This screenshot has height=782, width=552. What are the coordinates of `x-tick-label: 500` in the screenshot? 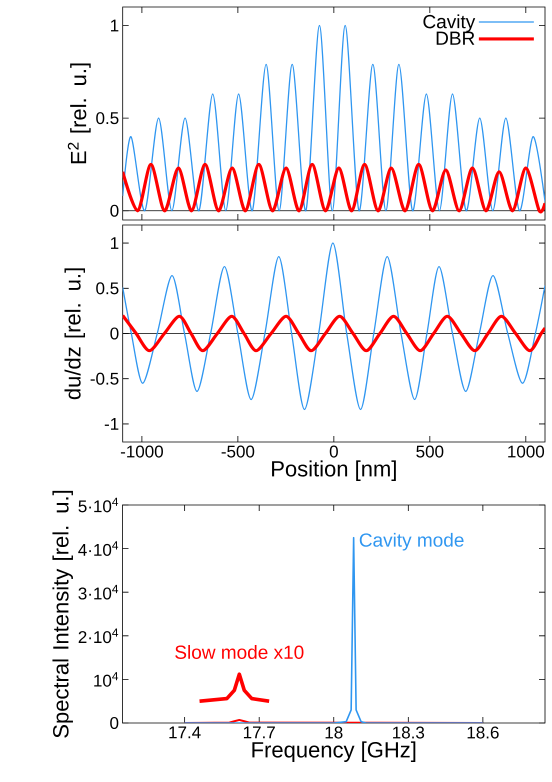 It's located at (430, 452).